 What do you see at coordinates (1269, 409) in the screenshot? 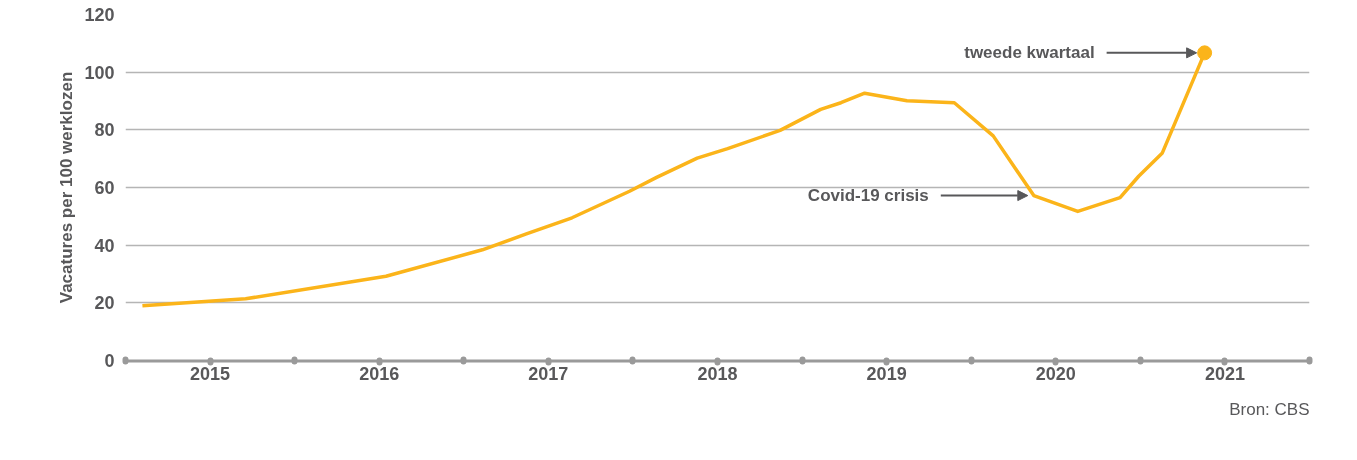
I see `text: Bron: CBS` at bounding box center [1269, 409].